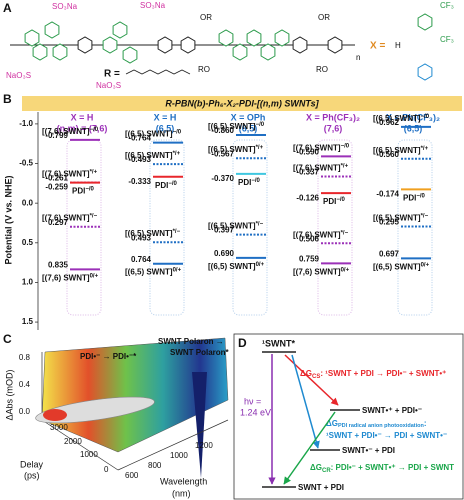 The height and width of the screenshot is (500, 464). Describe the element at coordinates (389, 254) in the screenshot. I see `value-label: 0.697` at that location.